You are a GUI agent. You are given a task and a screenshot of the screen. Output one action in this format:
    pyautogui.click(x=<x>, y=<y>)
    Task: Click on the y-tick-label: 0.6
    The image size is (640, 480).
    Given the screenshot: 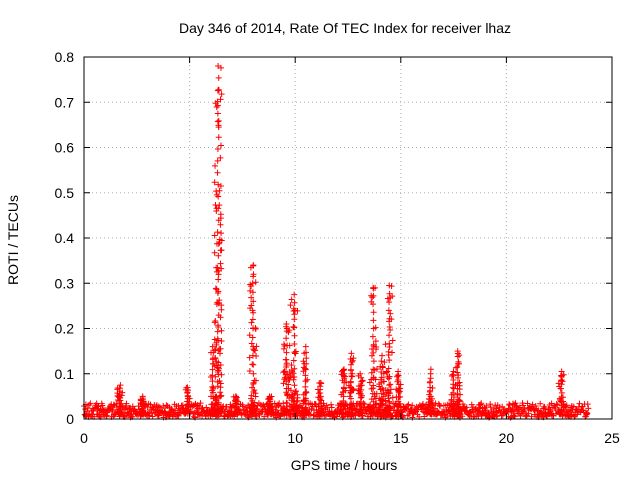 What is the action you would take?
    pyautogui.click(x=65, y=148)
    